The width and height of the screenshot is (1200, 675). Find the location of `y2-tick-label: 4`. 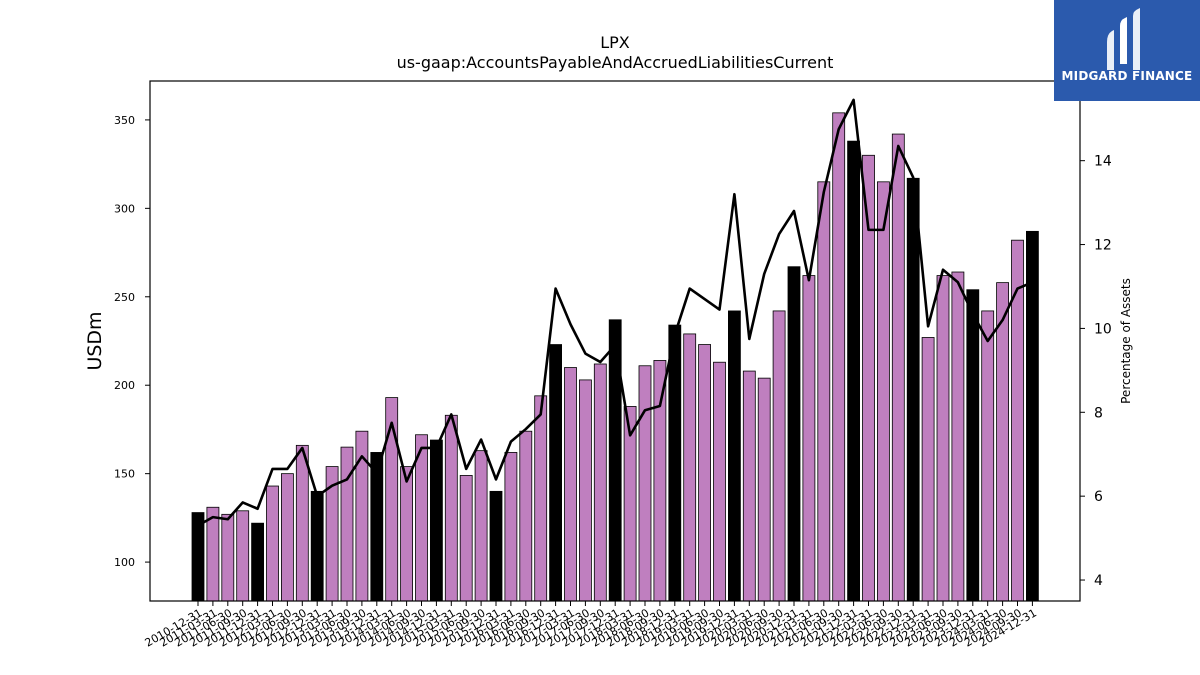

y2-tick-label: 4 is located at coordinates (1098, 581).